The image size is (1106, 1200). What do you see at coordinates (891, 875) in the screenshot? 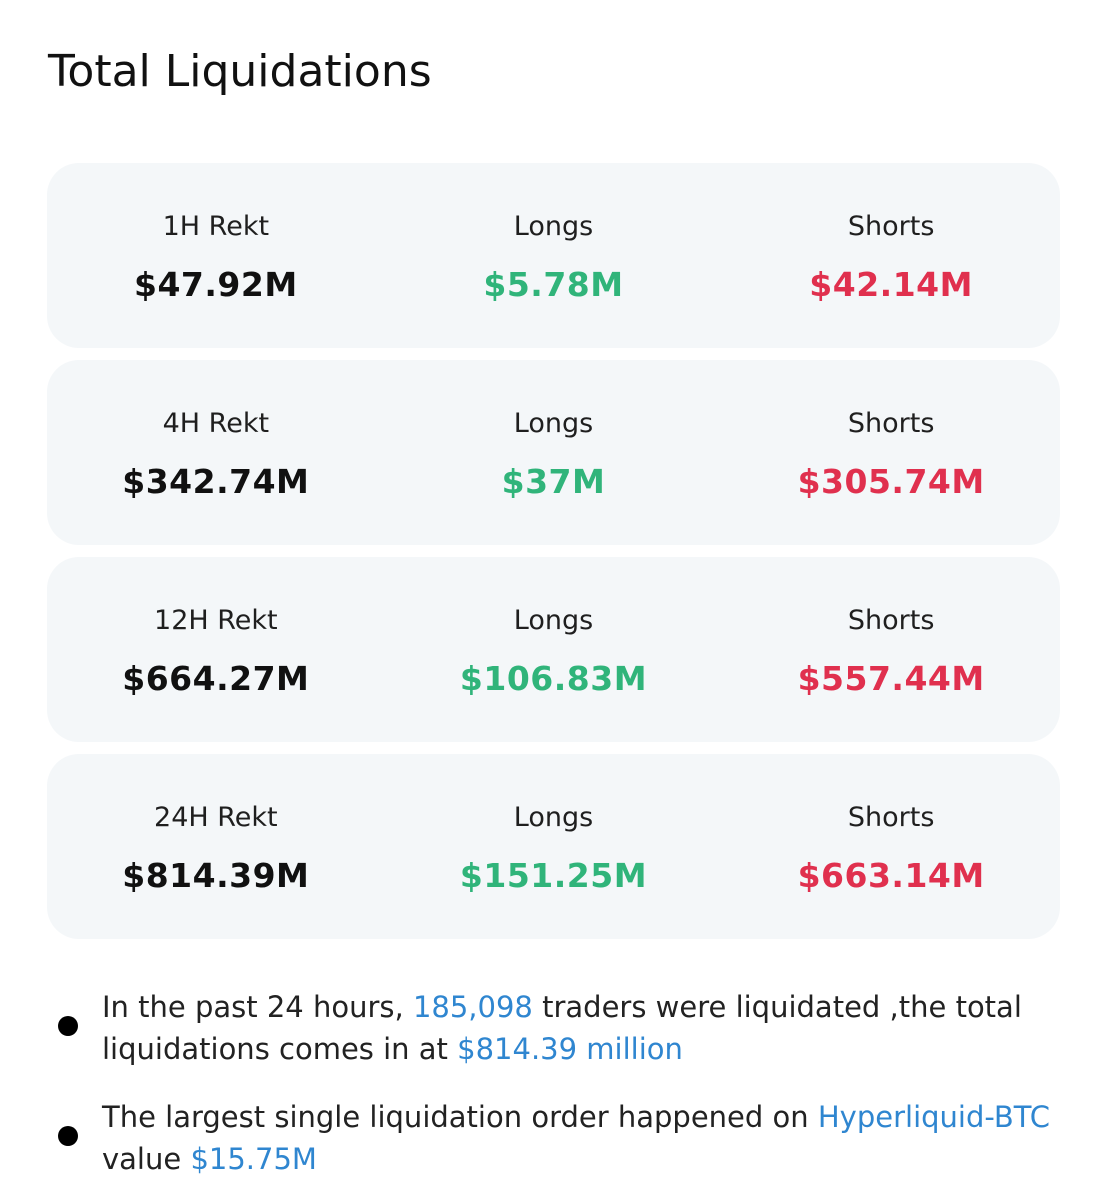
I see `shorts-value: $663.14M` at bounding box center [891, 875].